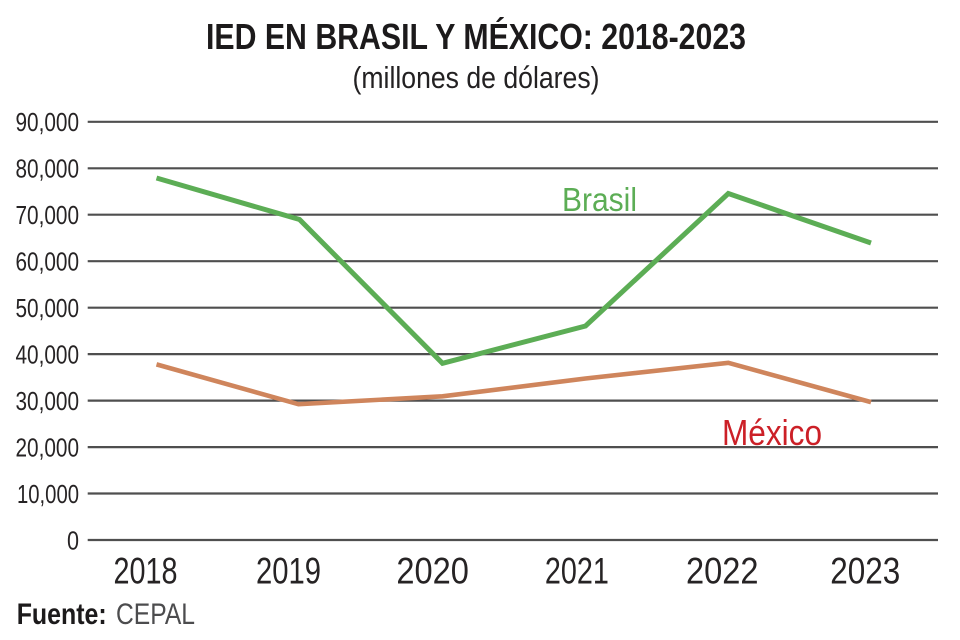 The width and height of the screenshot is (960, 640). What do you see at coordinates (48, 402) in the screenshot?
I see `svg-text: 30,000` at bounding box center [48, 402].